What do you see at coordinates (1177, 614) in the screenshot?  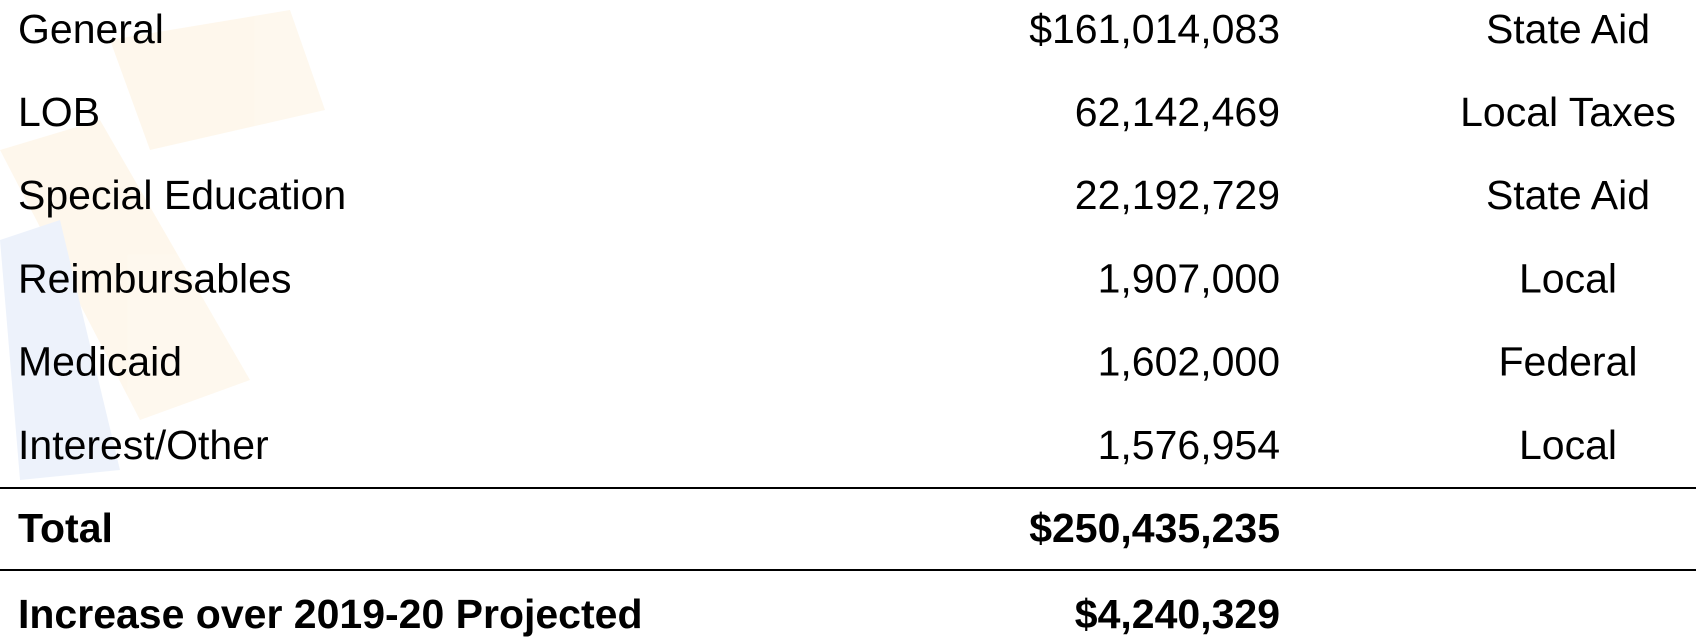 I see `increase-amount: $4,240,329` at bounding box center [1177, 614].